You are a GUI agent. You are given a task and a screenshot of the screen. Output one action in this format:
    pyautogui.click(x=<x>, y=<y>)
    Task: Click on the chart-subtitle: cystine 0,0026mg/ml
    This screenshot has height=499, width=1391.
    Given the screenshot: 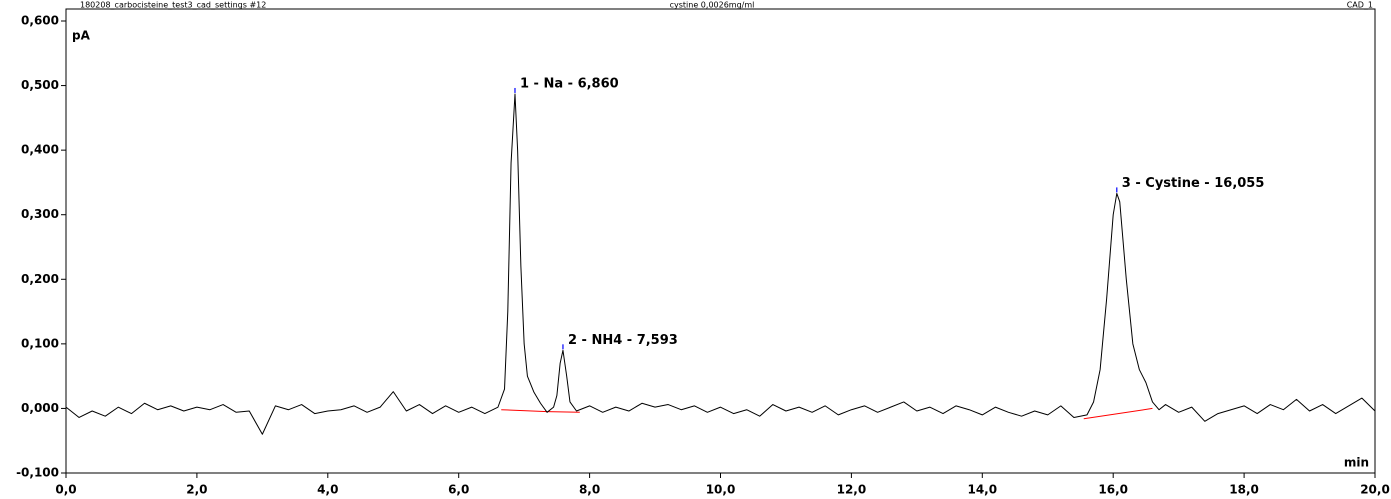 What is the action you would take?
    pyautogui.click(x=712, y=5)
    